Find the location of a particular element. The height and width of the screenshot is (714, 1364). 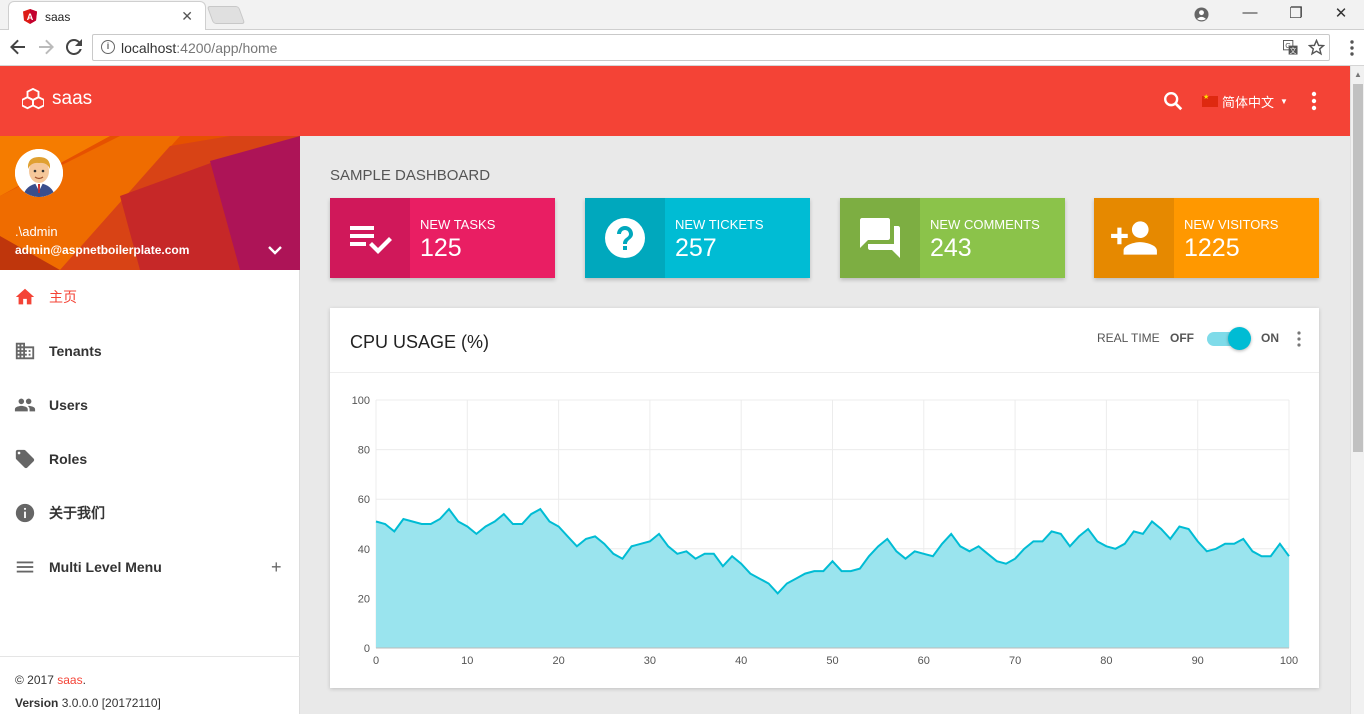

x-tick-label: 0 is located at coordinates (376, 661).